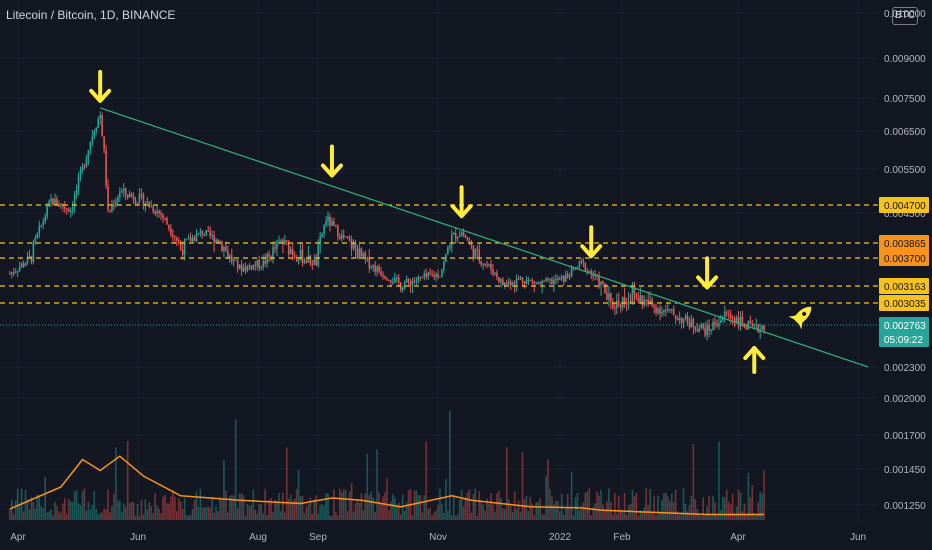 This screenshot has width=932, height=550. I want to click on x-axis: Apr Jun Aug Sep Nov 2022 Feb Apr Jun, so click(438, 537).